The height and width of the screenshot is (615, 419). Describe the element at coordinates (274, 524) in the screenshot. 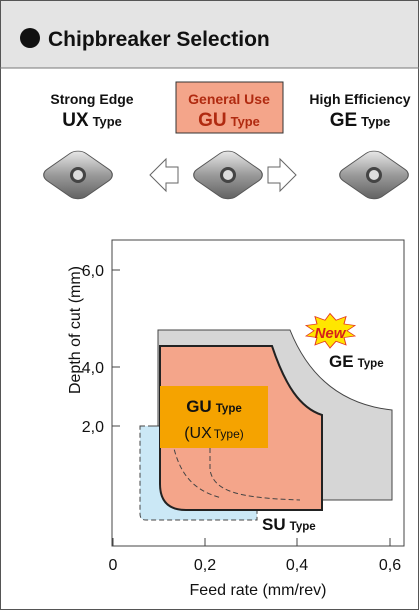

I see `code: SU` at that location.